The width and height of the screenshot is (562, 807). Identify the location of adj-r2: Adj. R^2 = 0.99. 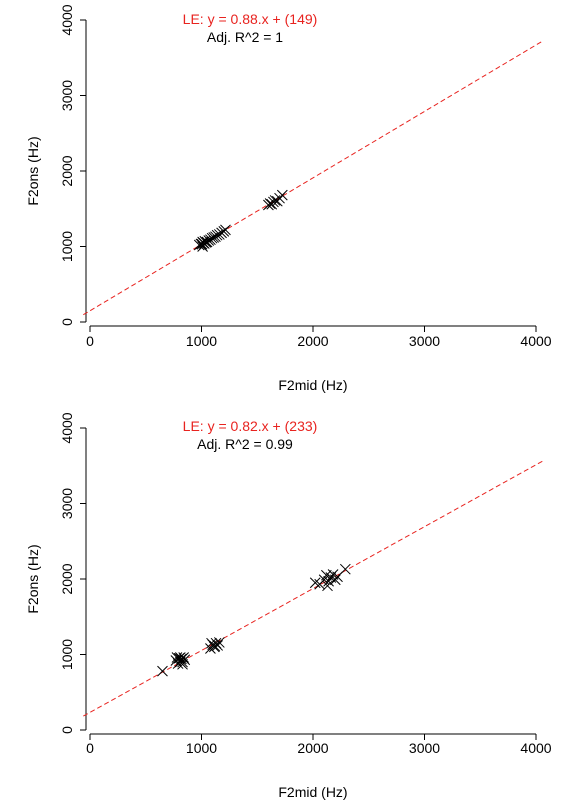
(245, 444).